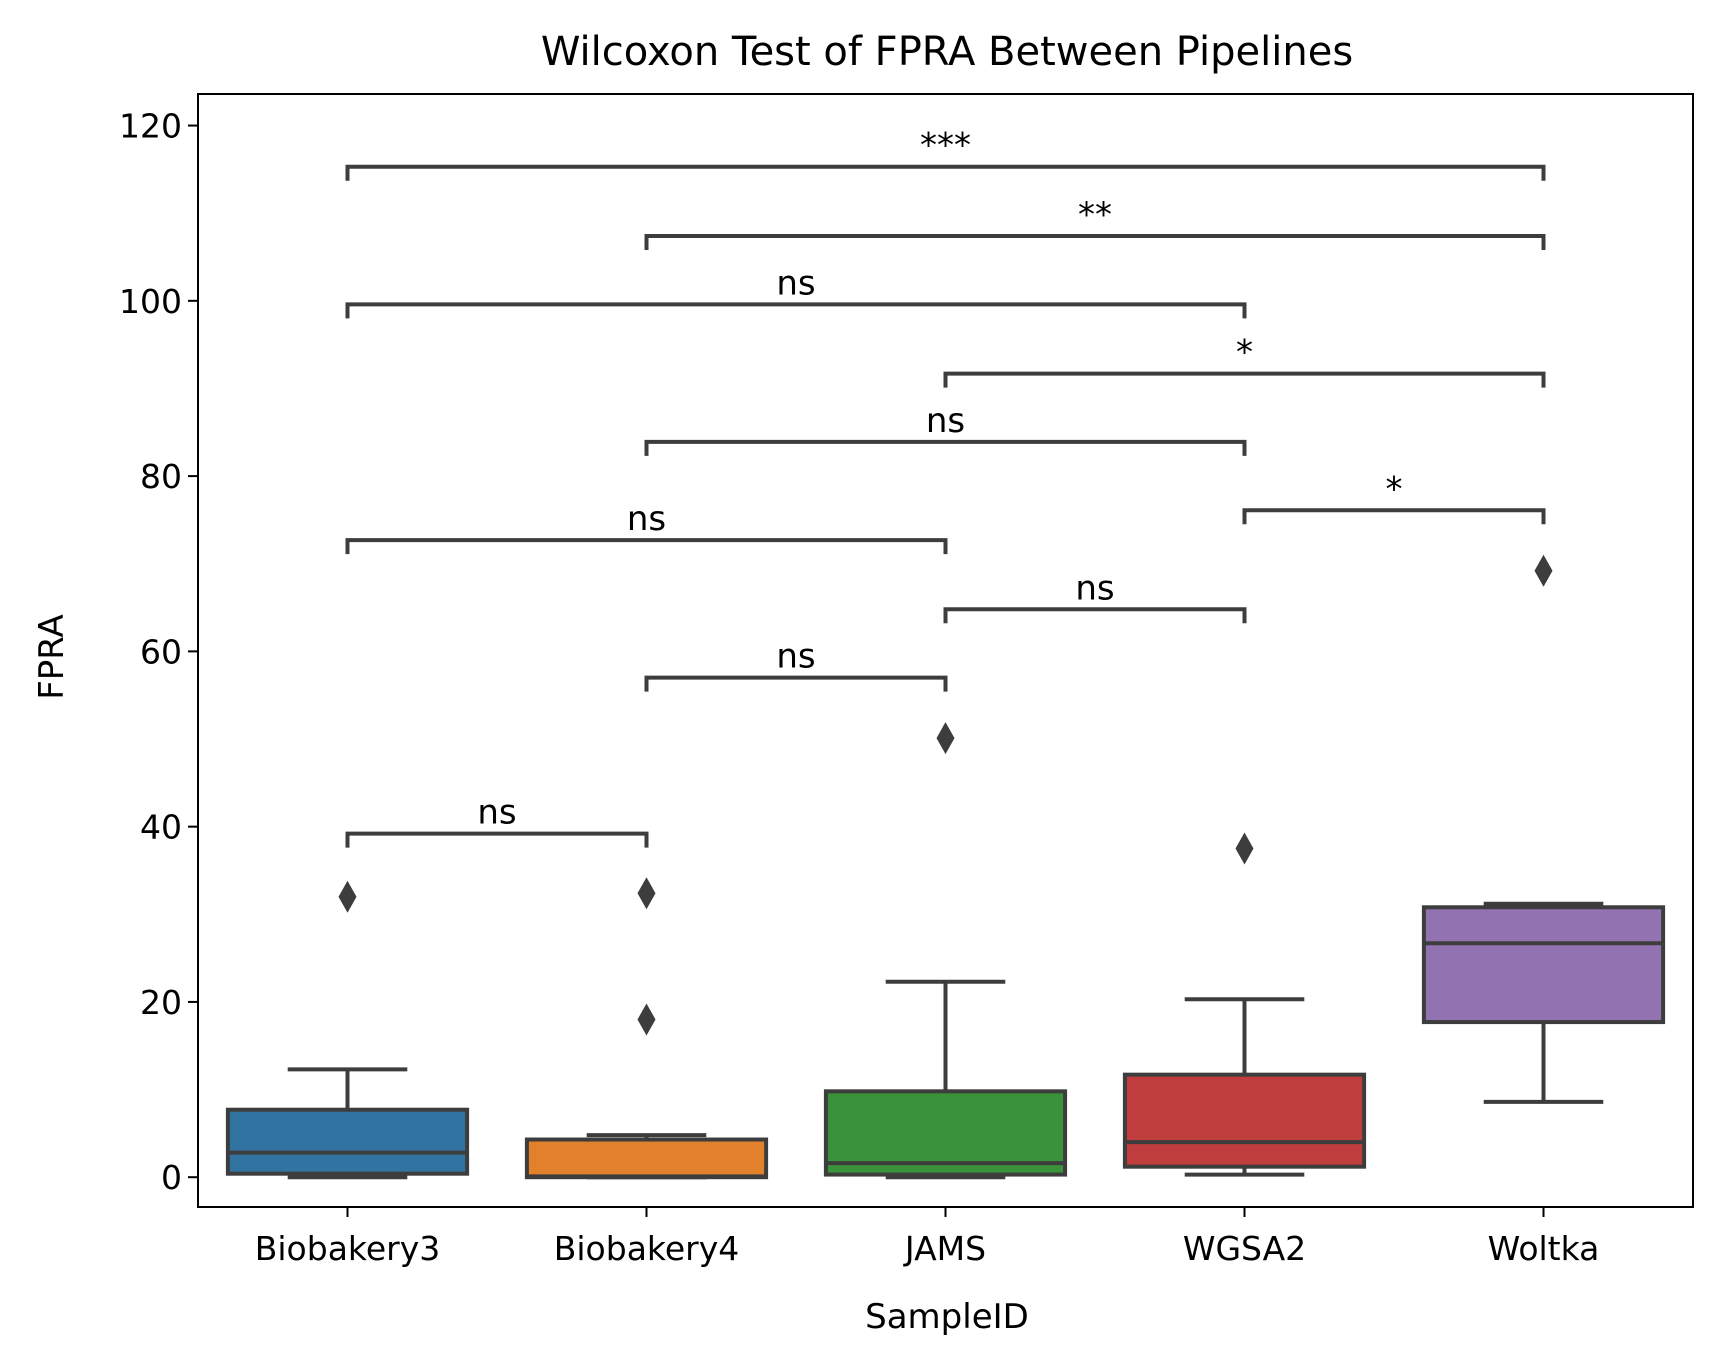  I want to click on x-tick-label: JAMS, so click(944, 1248).